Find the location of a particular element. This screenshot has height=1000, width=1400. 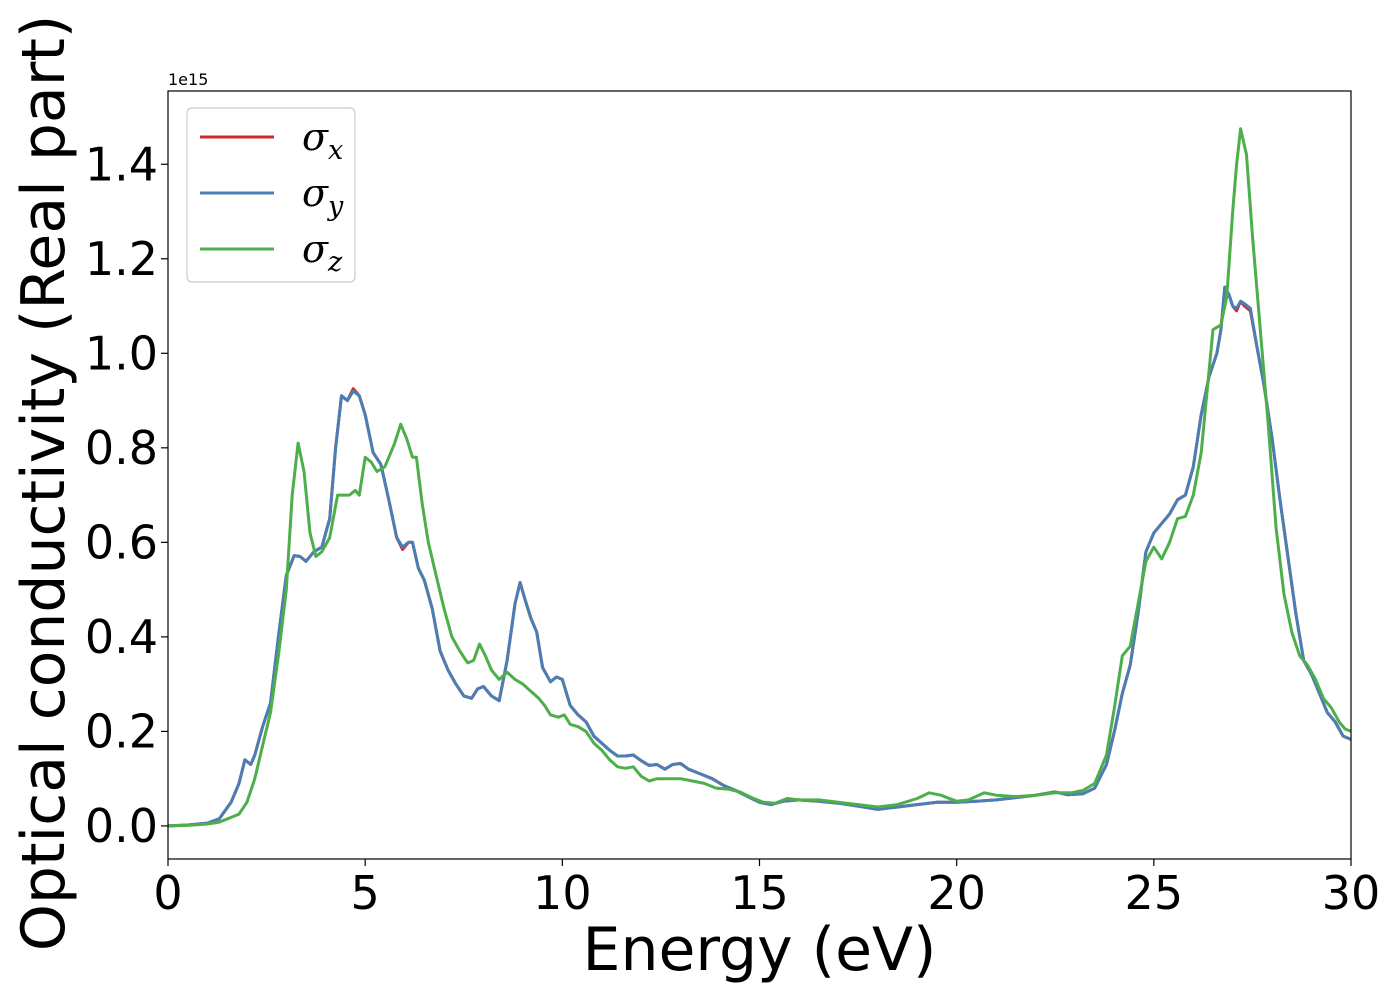

x-tick-label: 5 is located at coordinates (365, 893).